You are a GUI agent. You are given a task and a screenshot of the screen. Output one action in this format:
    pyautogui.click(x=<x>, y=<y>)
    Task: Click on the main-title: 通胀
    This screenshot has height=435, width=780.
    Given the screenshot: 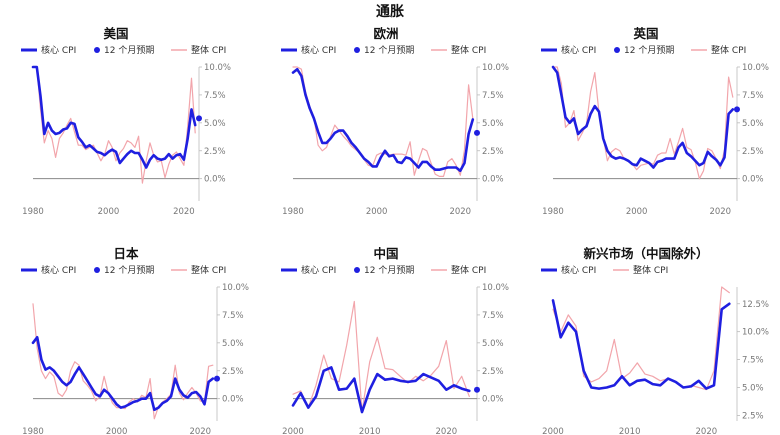 What is the action you would take?
    pyautogui.click(x=390, y=12)
    